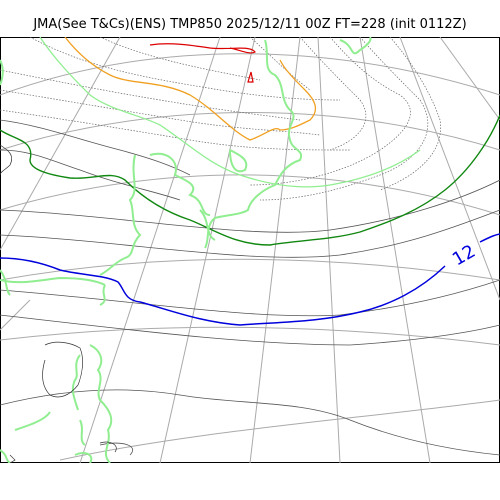 Image resolution: width=500 pixels, height=500 pixels. I want to click on land-outlines, so click(58, 303).